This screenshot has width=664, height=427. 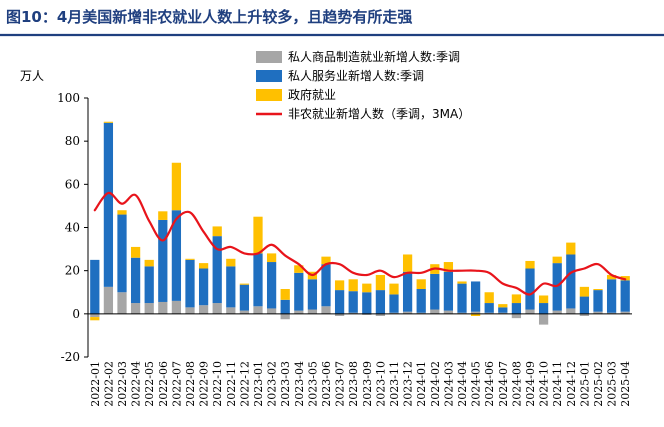 I want to click on legend-label-3: 政府就业, so click(x=312, y=94).